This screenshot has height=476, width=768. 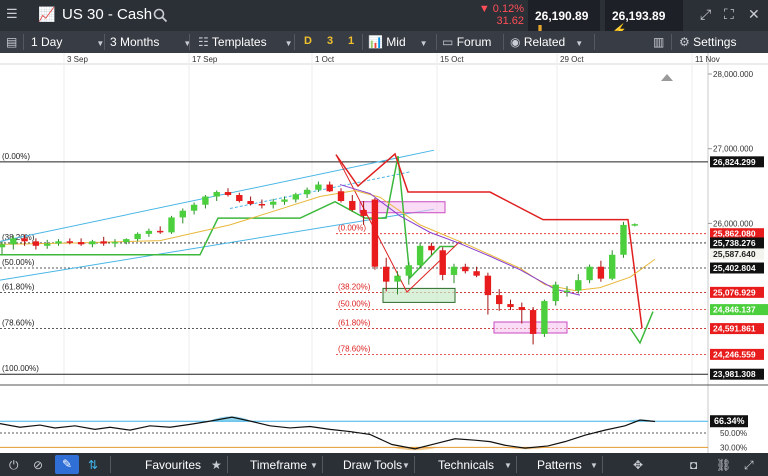 I want to click on date-tick-label: 11 Nov, so click(x=707, y=59).